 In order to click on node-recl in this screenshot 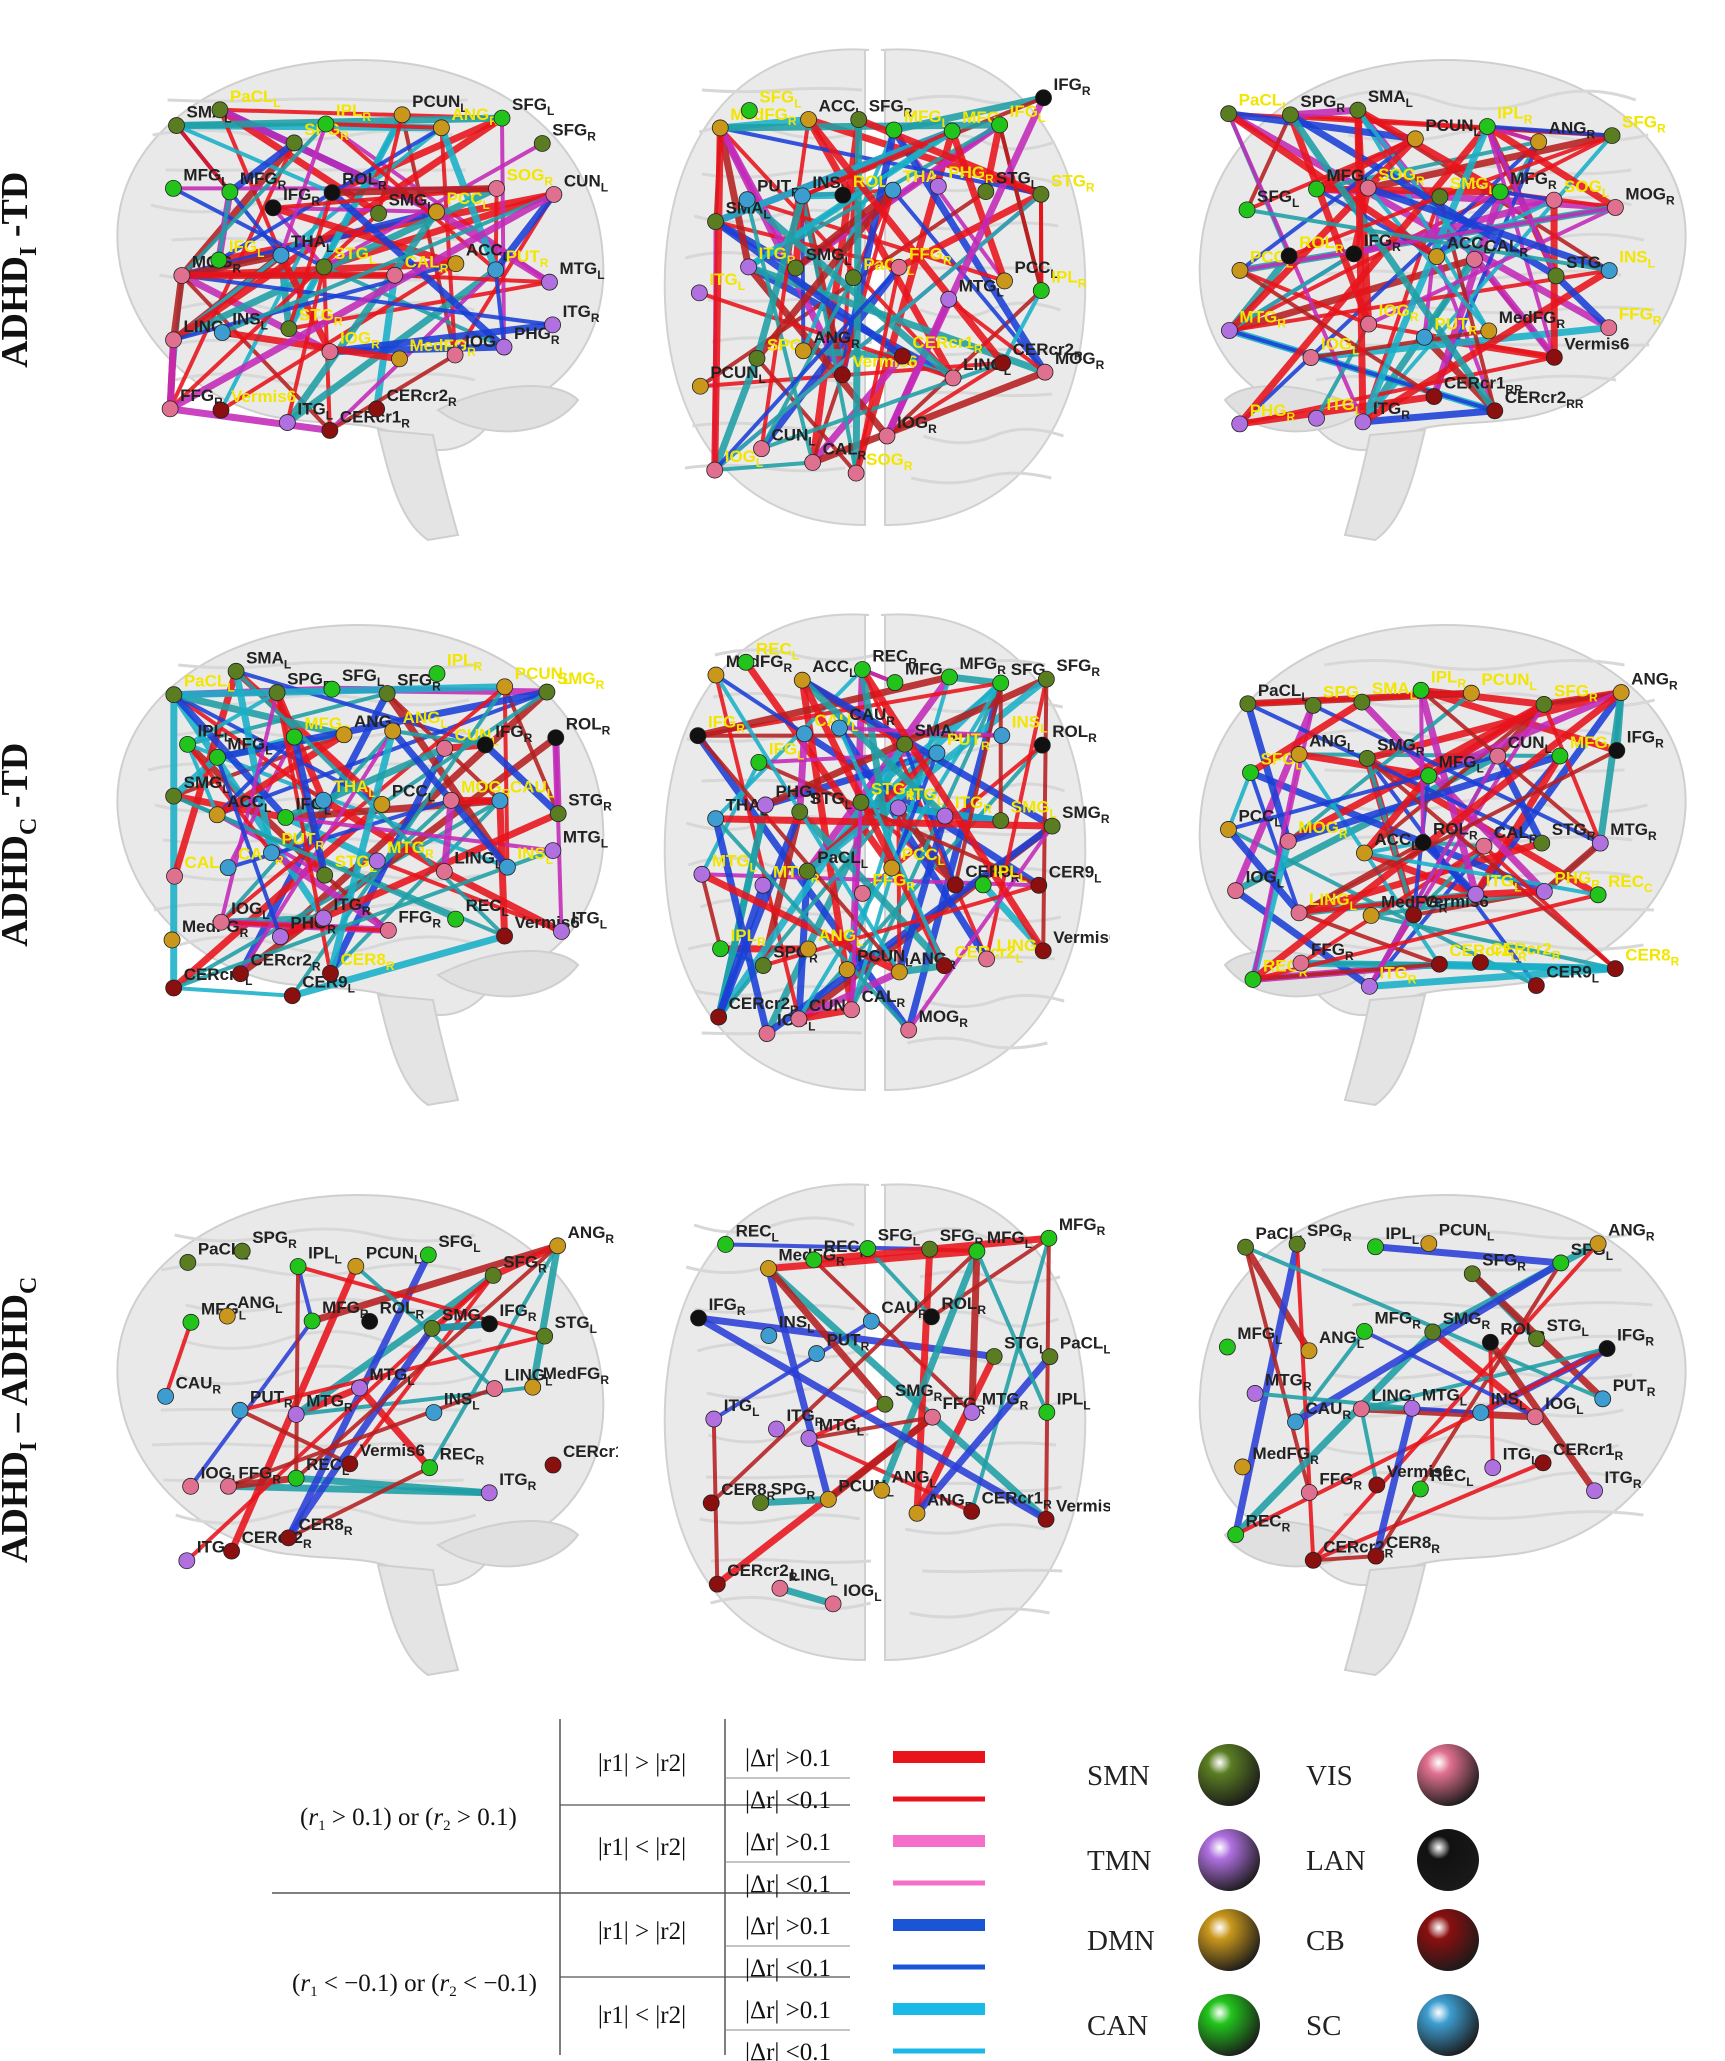, I will do `click(296, 1478)`.